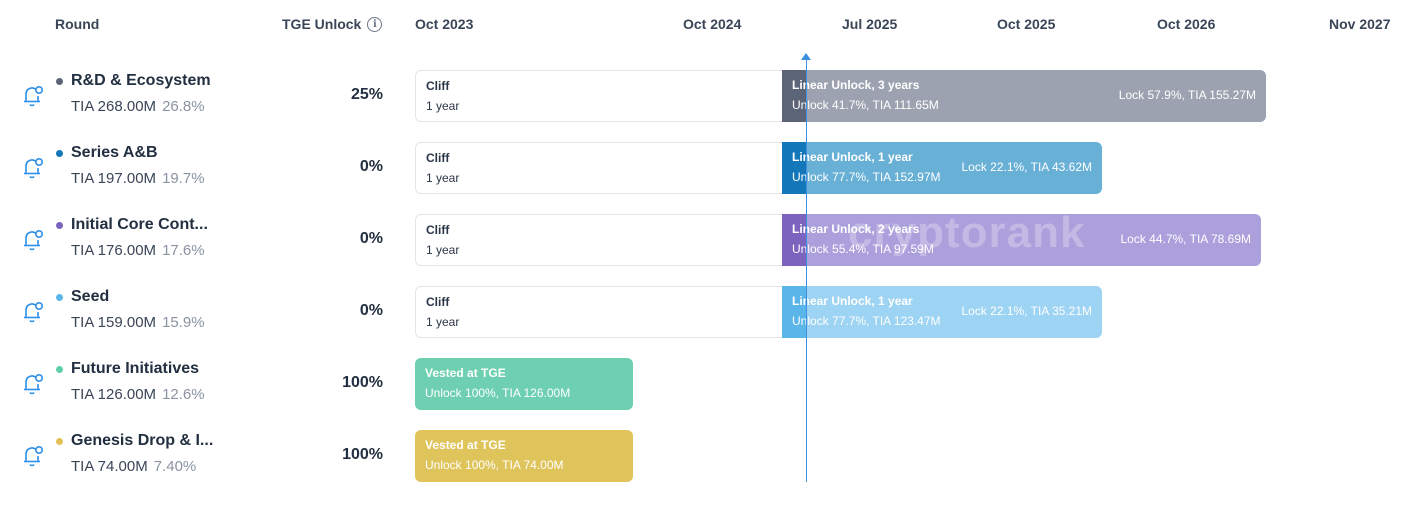 This screenshot has height=507, width=1421. Describe the element at coordinates (856, 85) in the screenshot. I see `linear-unlock-title: Linear Unlock, 3 years` at that location.